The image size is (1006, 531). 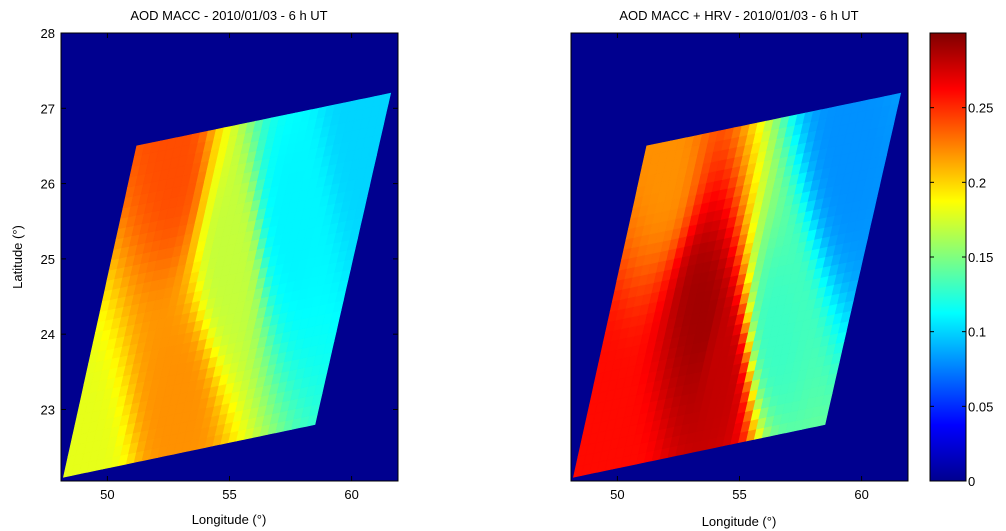 What do you see at coordinates (980, 108) in the screenshot?
I see `colorbar-tick-label: 0.25` at bounding box center [980, 108].